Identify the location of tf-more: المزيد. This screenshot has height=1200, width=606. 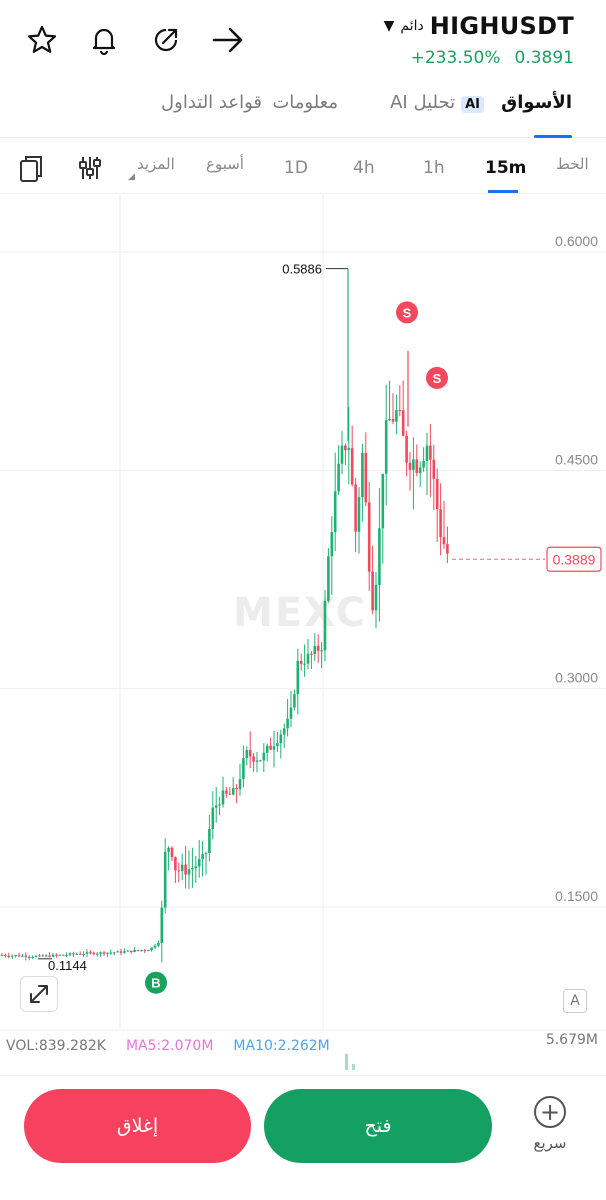
(156, 164).